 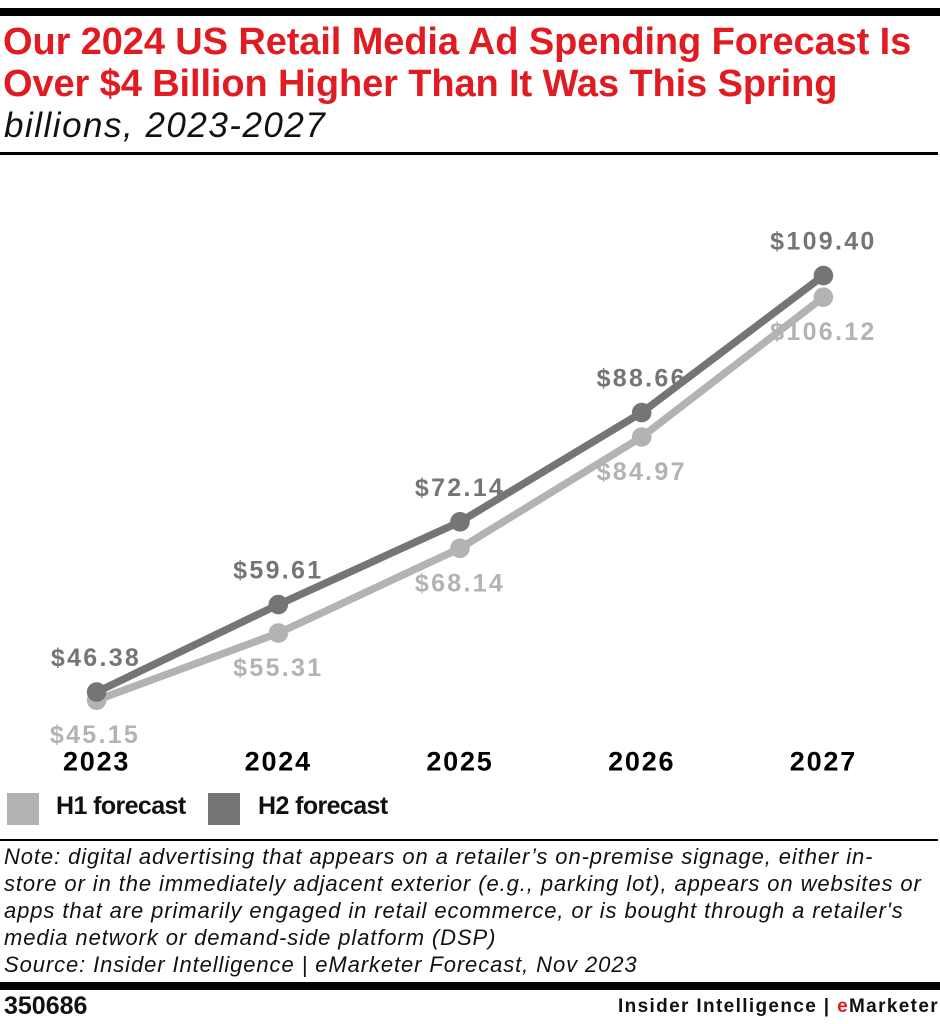 I want to click on svg-text: $59.61, so click(x=278, y=571).